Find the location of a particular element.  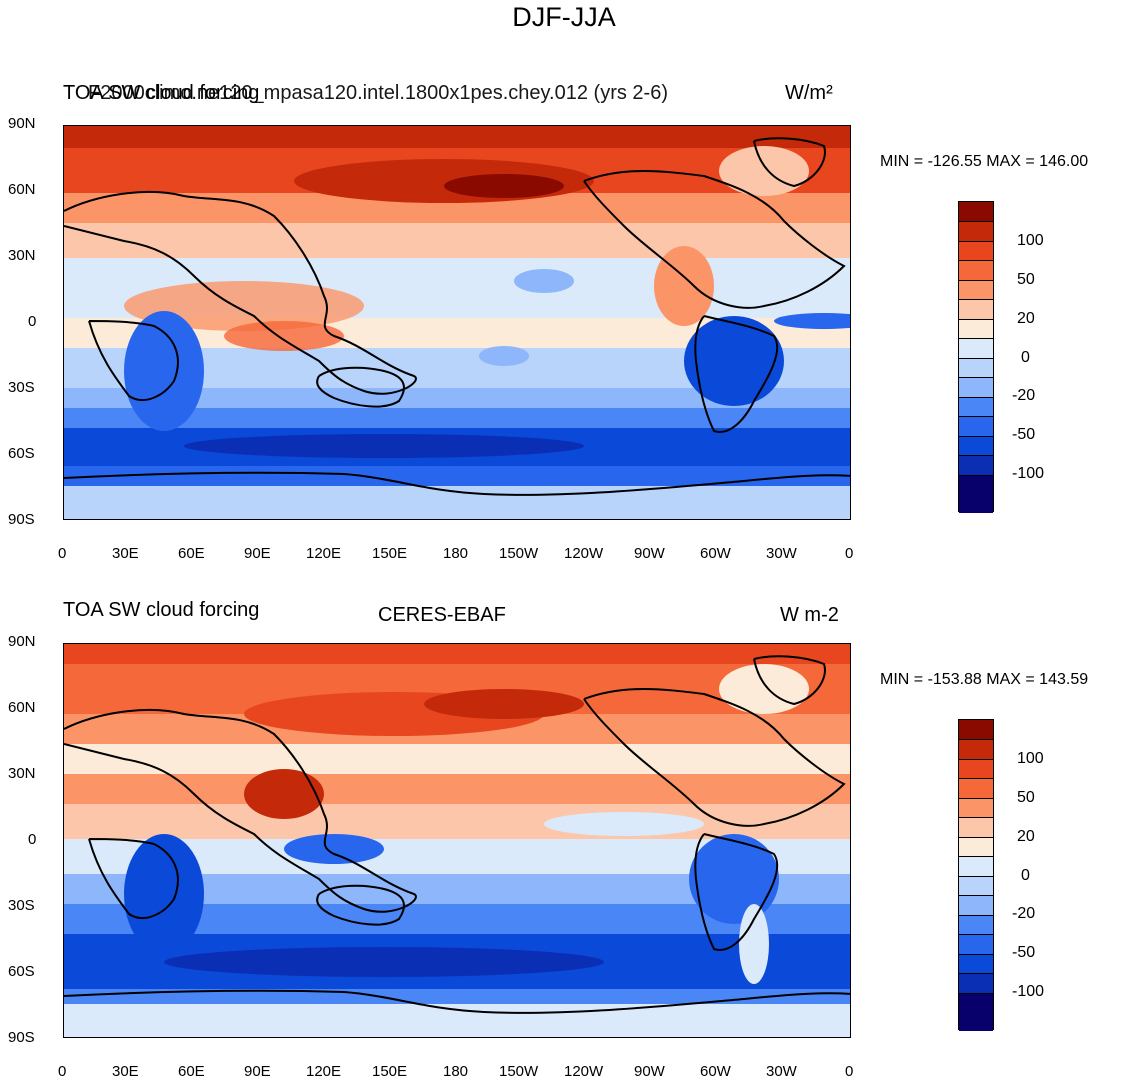

panel1-cb-label-0: 0 is located at coordinates (1025, 357).